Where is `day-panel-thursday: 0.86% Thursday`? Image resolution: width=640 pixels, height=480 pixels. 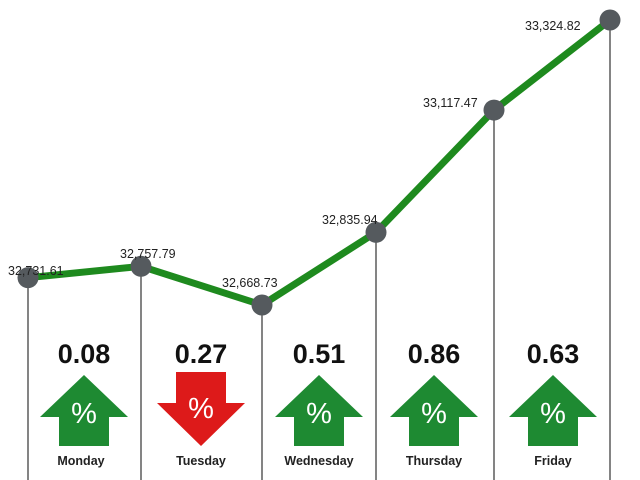 day-panel-thursday: 0.86% Thursday is located at coordinates (434, 403).